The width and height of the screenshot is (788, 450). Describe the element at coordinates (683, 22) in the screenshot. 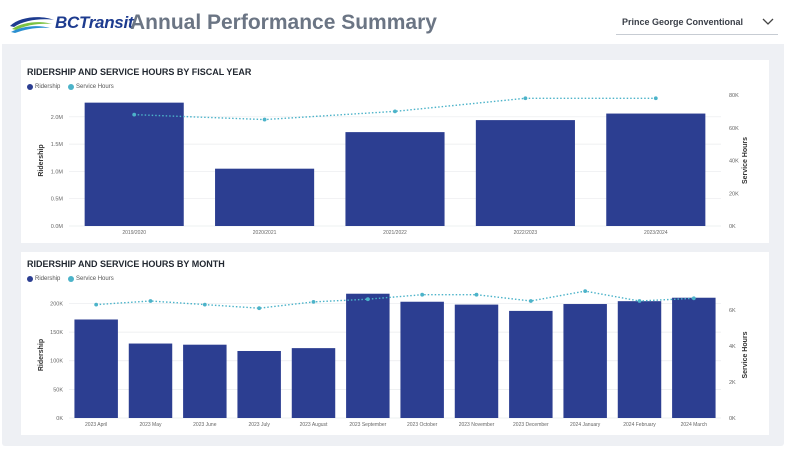

I see `system-select-value: Prince George Conventional` at that location.